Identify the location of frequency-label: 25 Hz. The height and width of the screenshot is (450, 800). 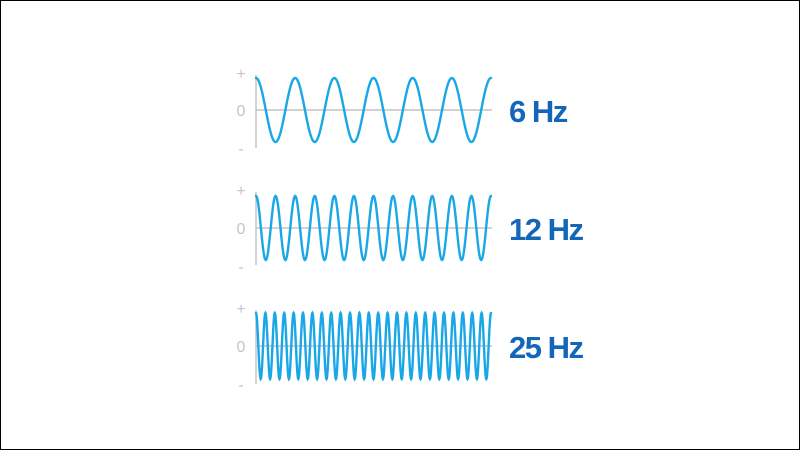
(546, 347).